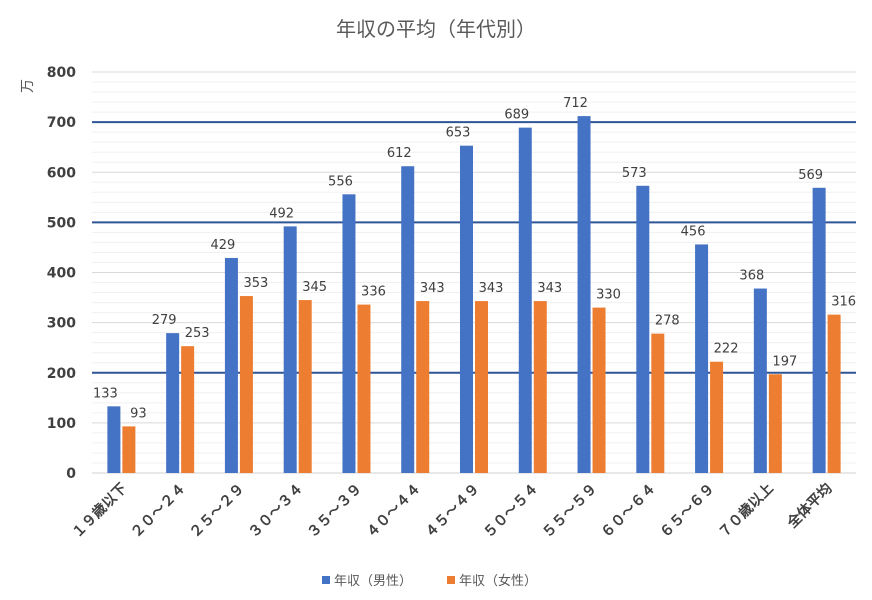 Image resolution: width=872 pixels, height=600 pixels. I want to click on y-axis-ticks: 0 100 200 300 400 500 600 700 800, so click(61, 273).